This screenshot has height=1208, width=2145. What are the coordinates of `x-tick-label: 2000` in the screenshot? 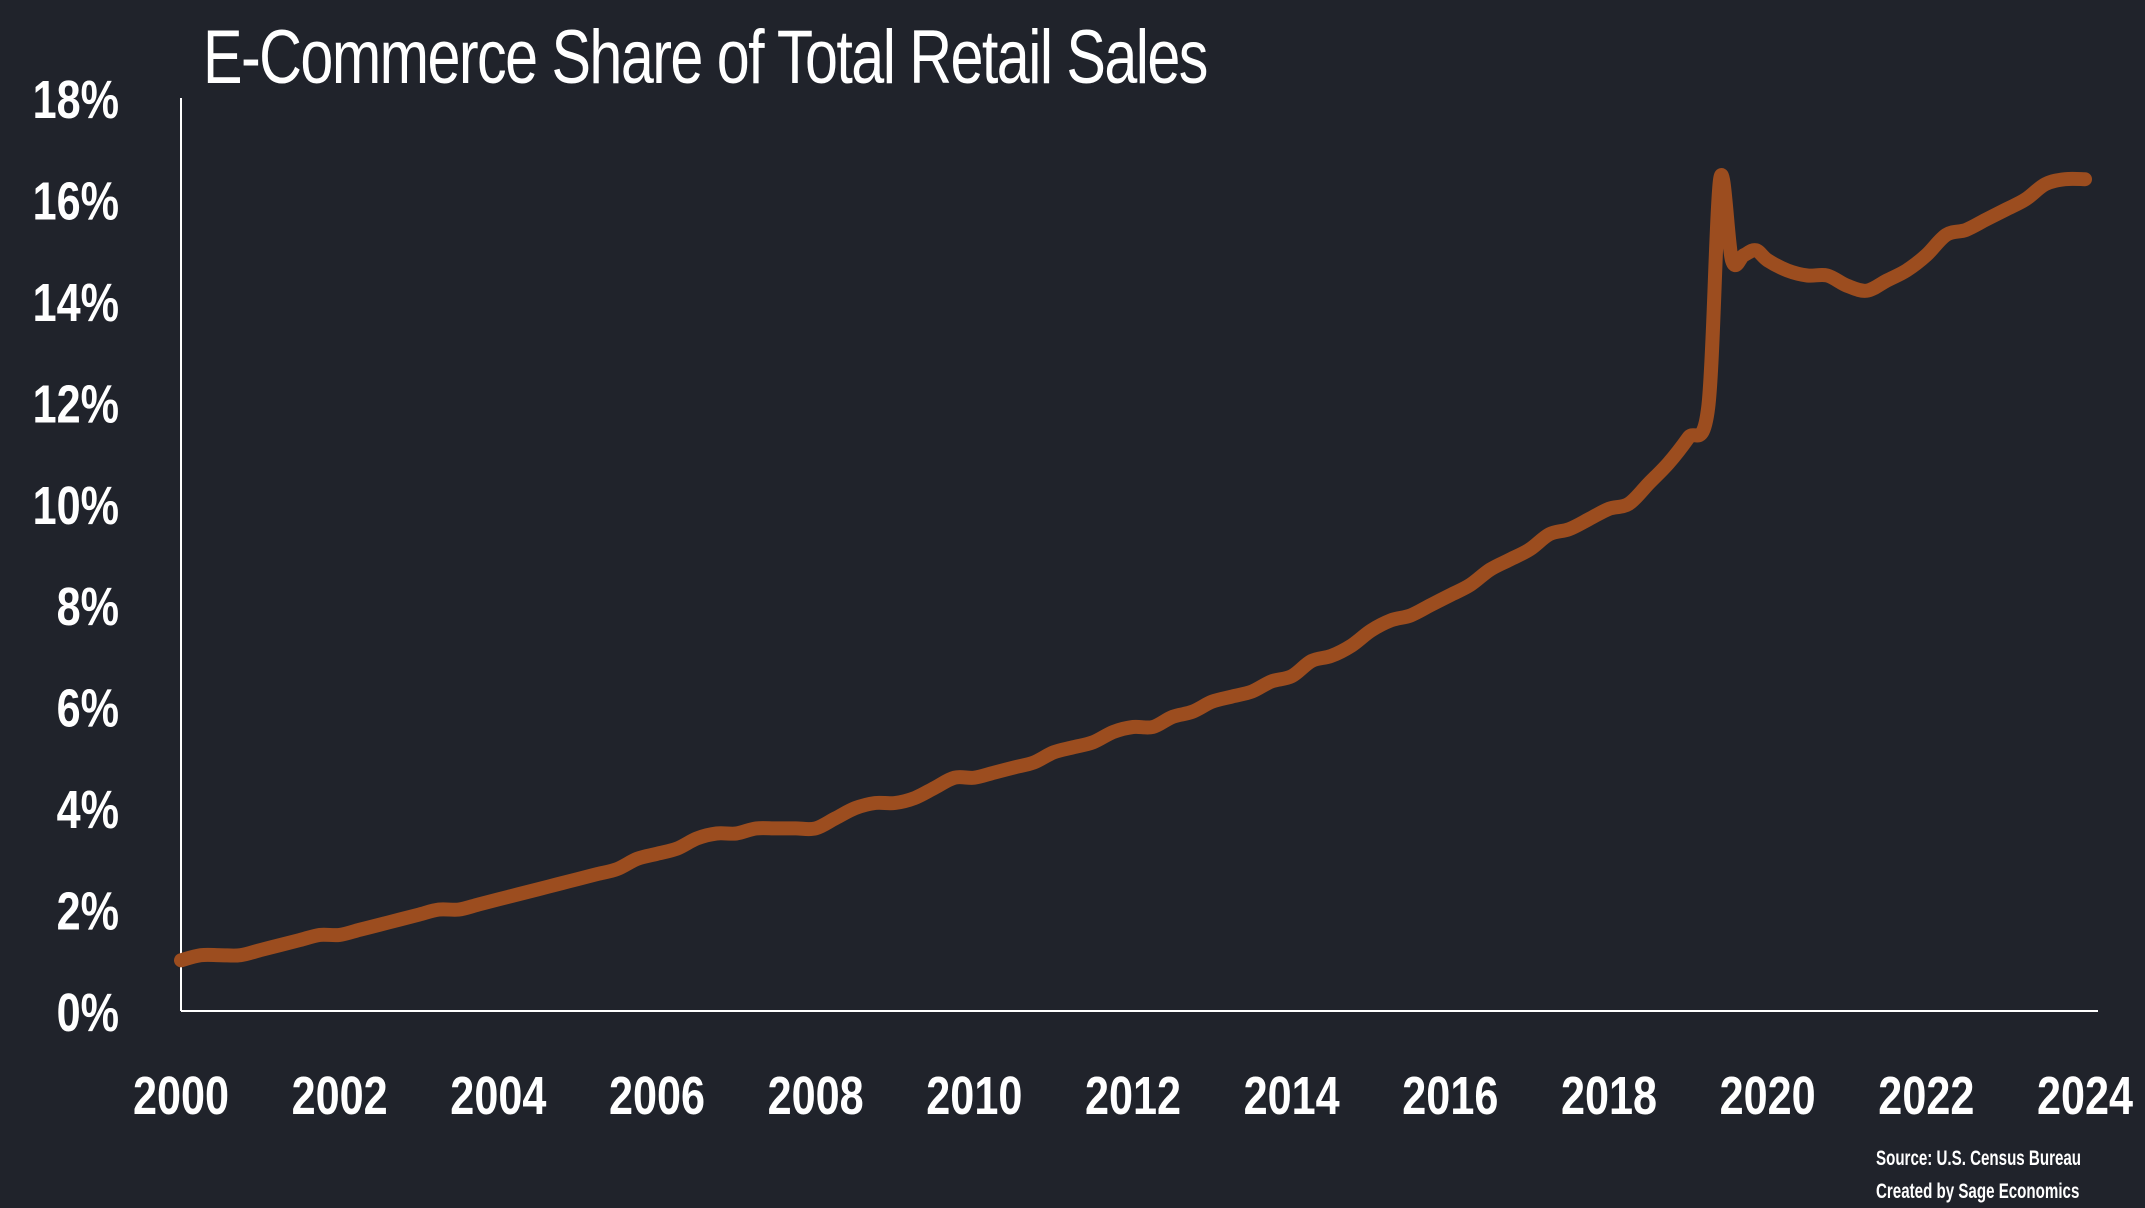 It's located at (181, 1097).